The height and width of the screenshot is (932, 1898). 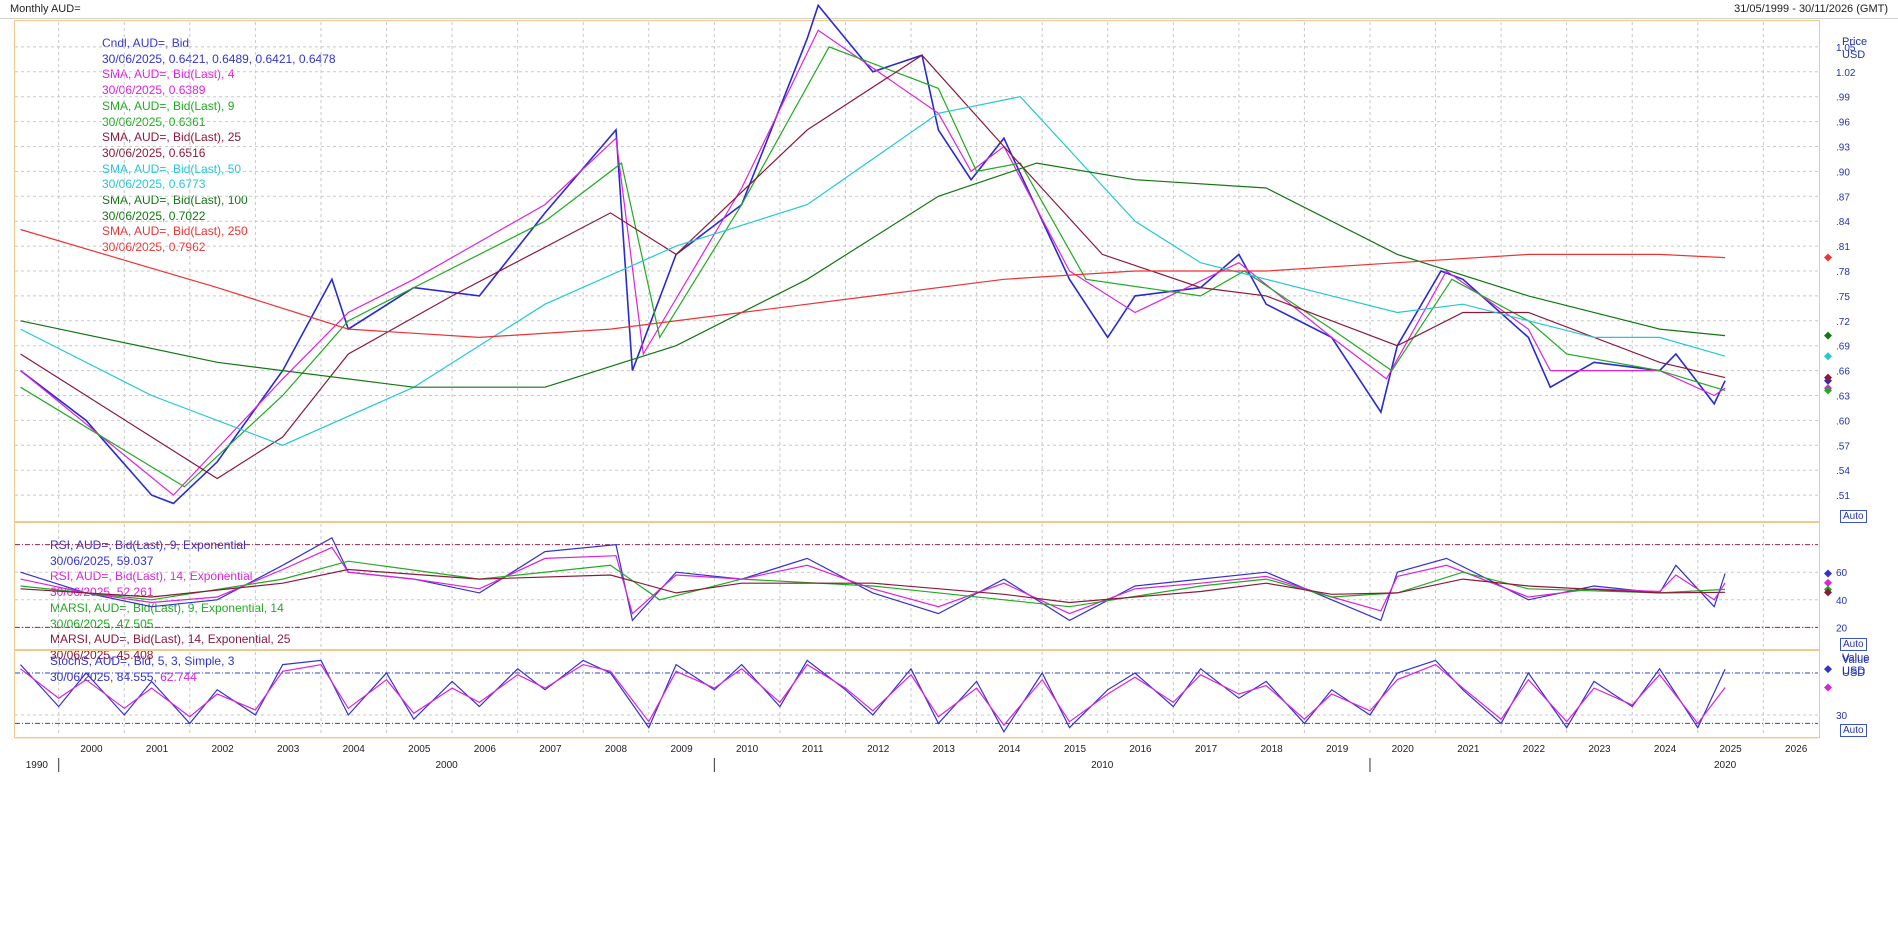 I want to click on legend-value: 30/06/2025, 52.261, so click(x=102, y=592).